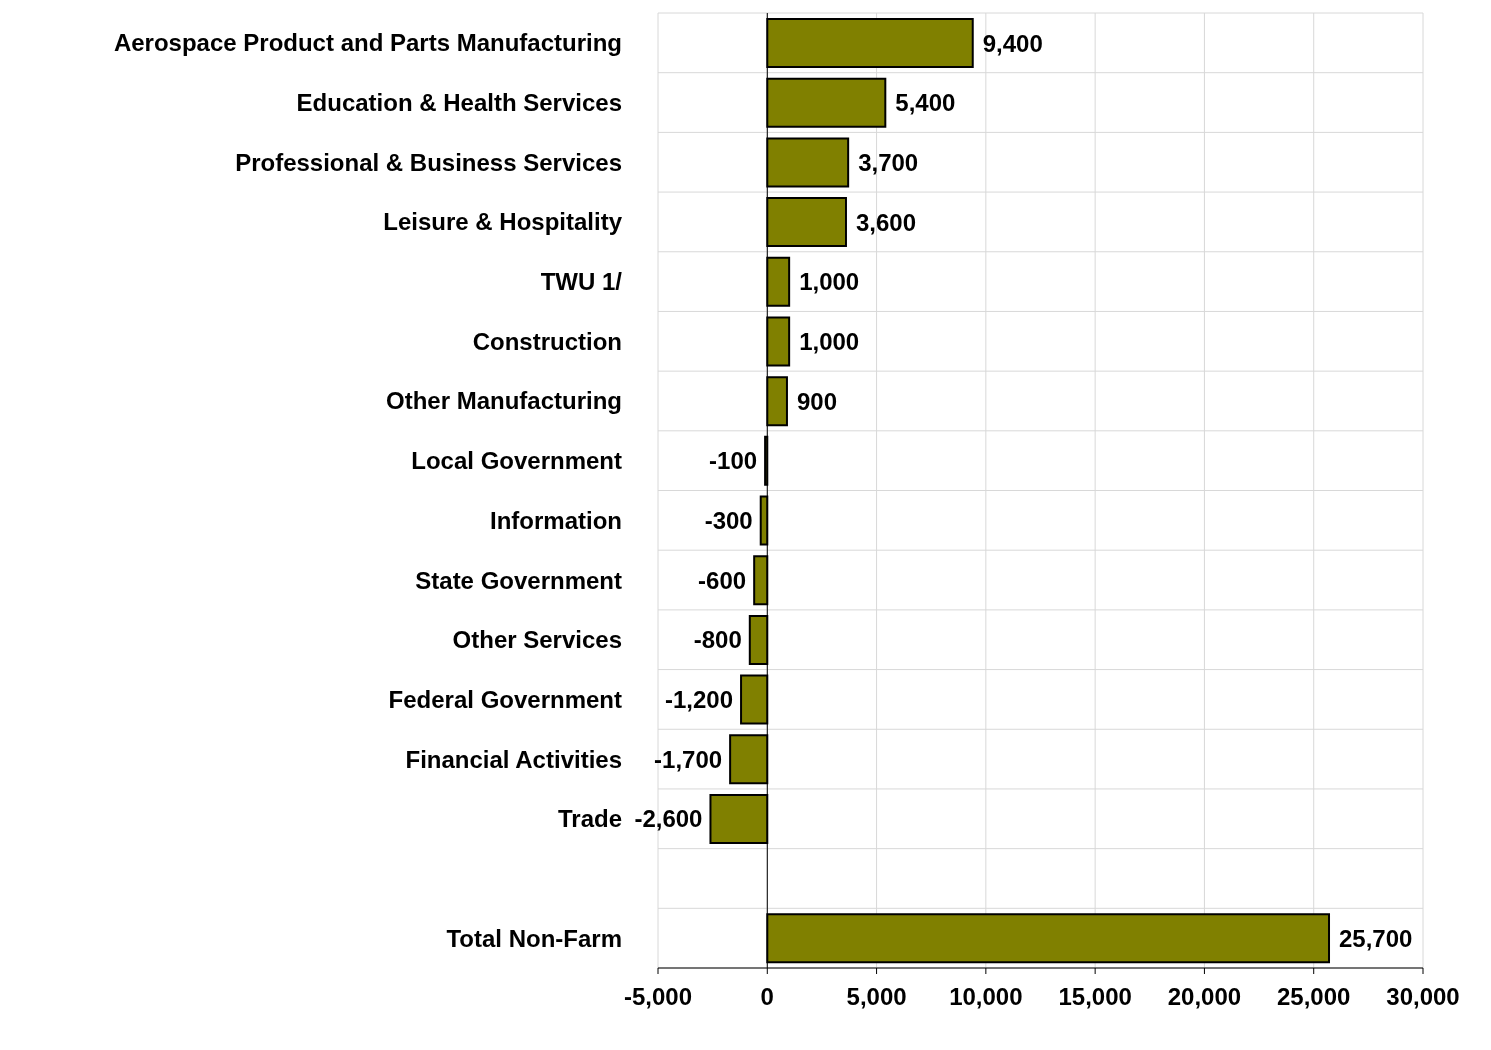  What do you see at coordinates (816, 401) in the screenshot?
I see `data-label: 900` at bounding box center [816, 401].